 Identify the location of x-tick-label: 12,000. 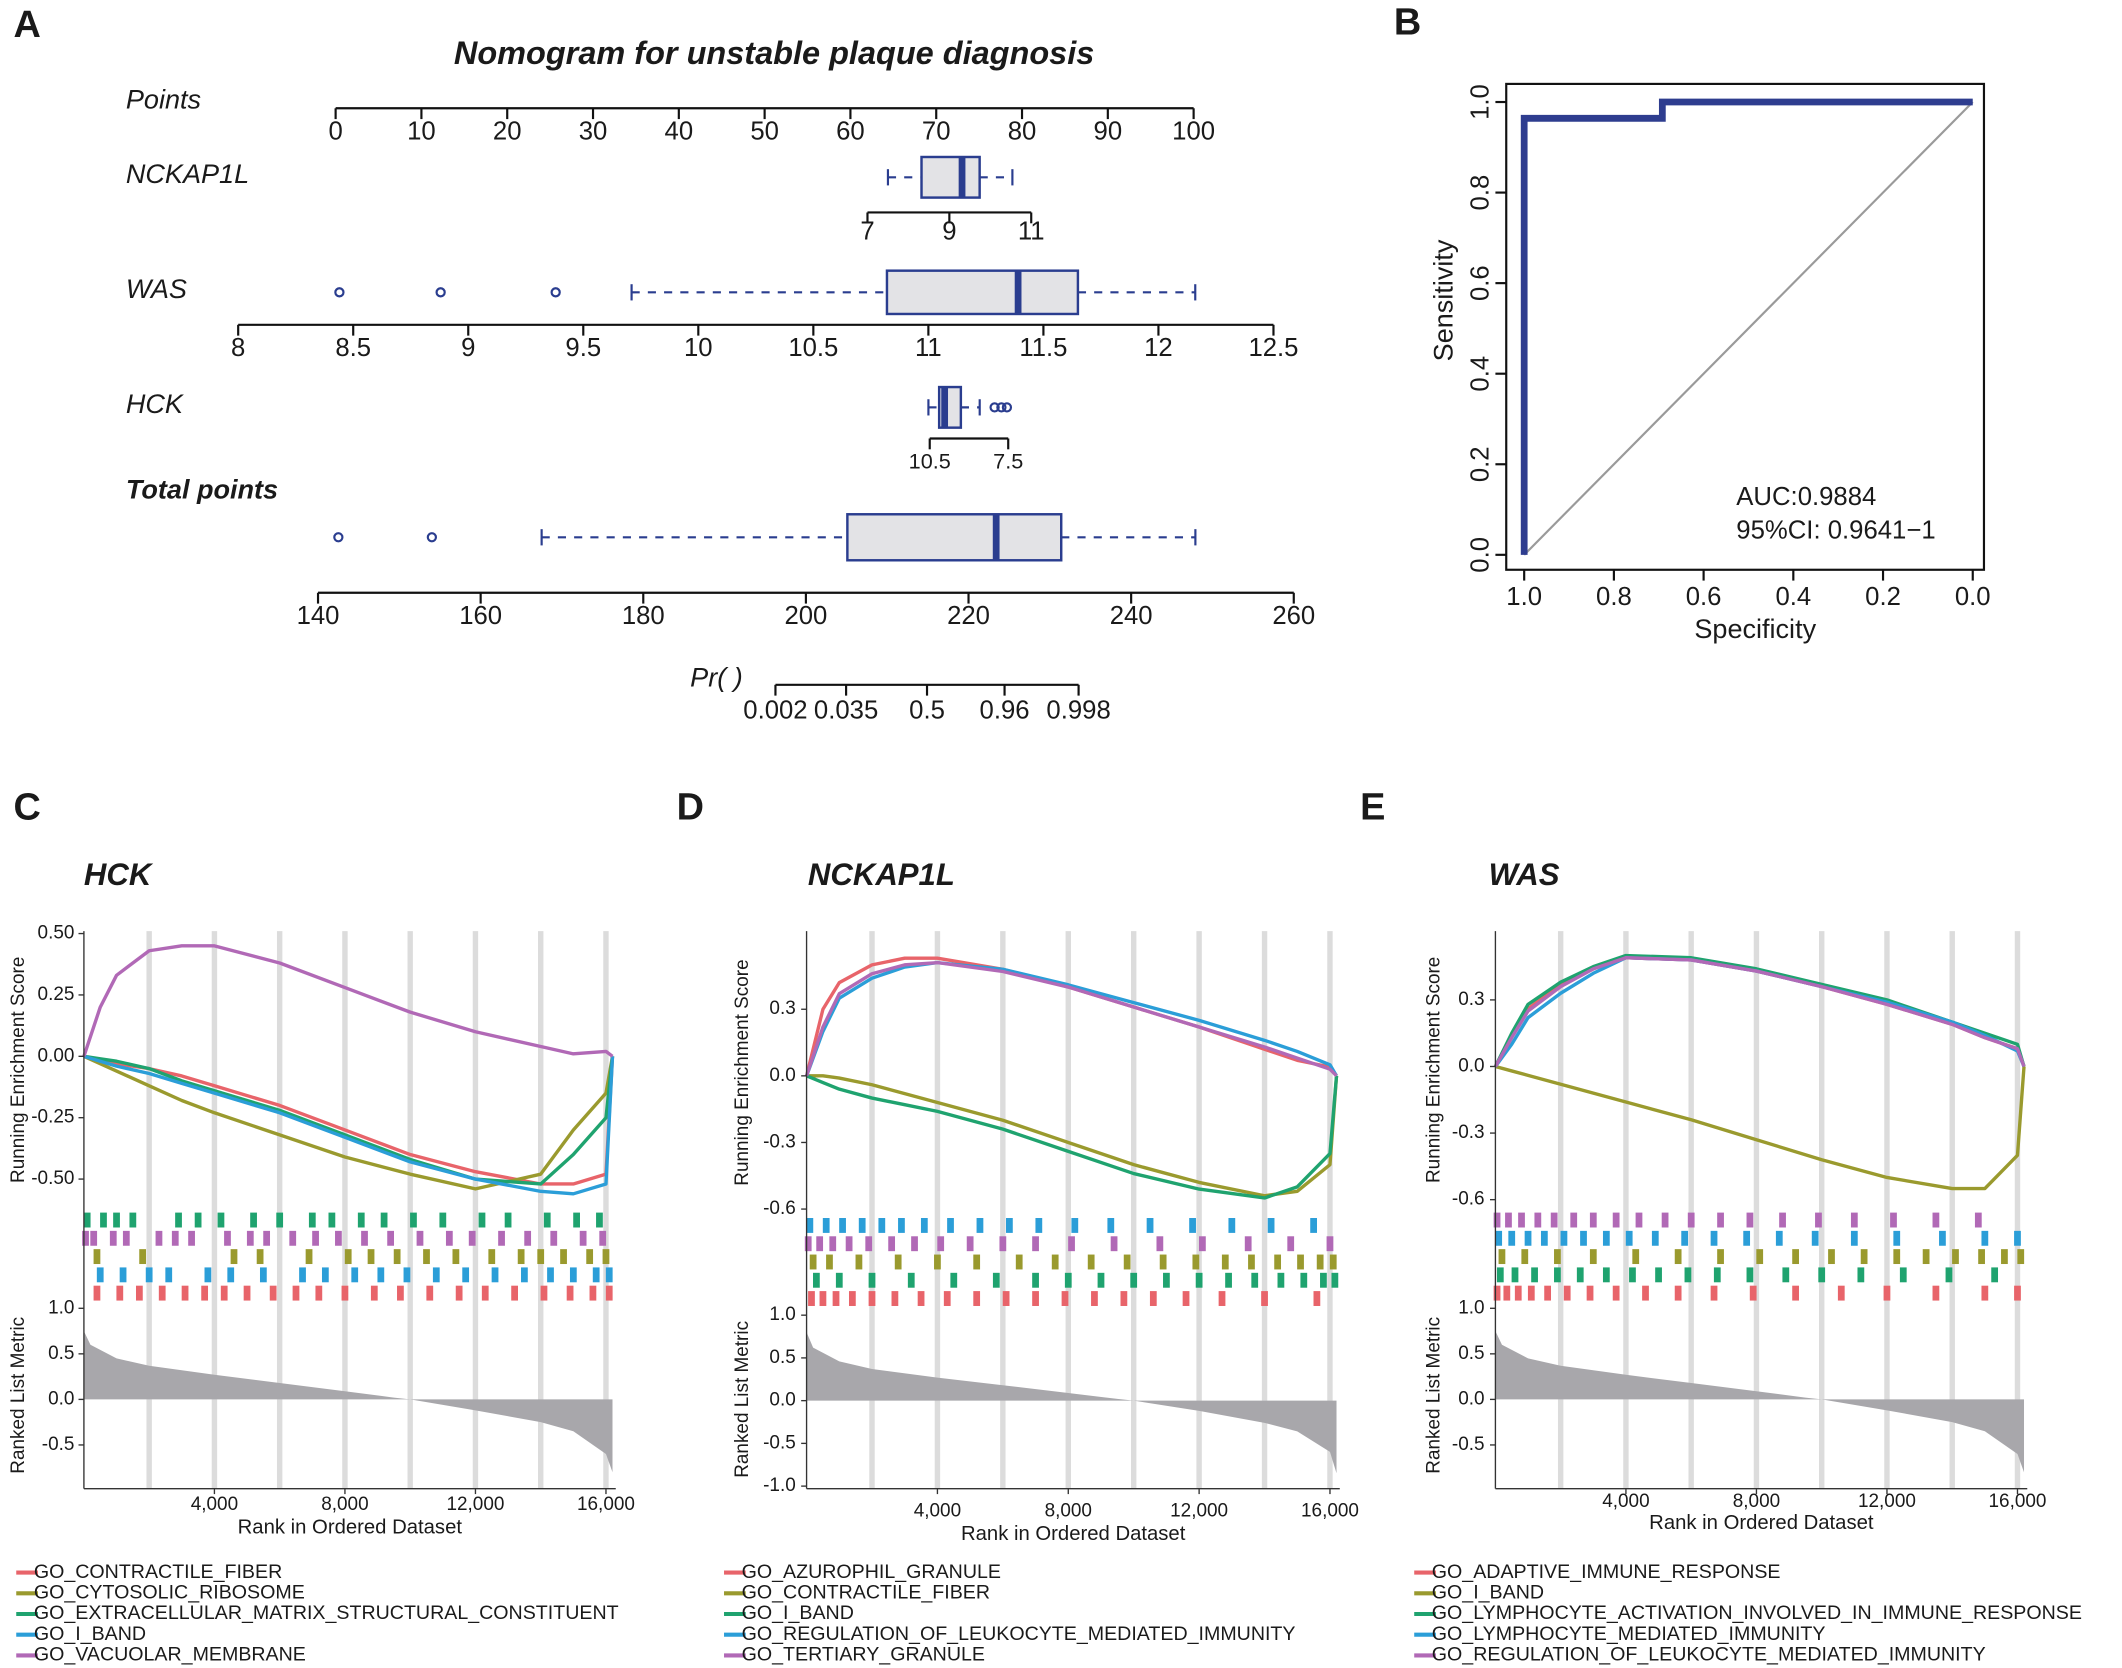
(1199, 1511).